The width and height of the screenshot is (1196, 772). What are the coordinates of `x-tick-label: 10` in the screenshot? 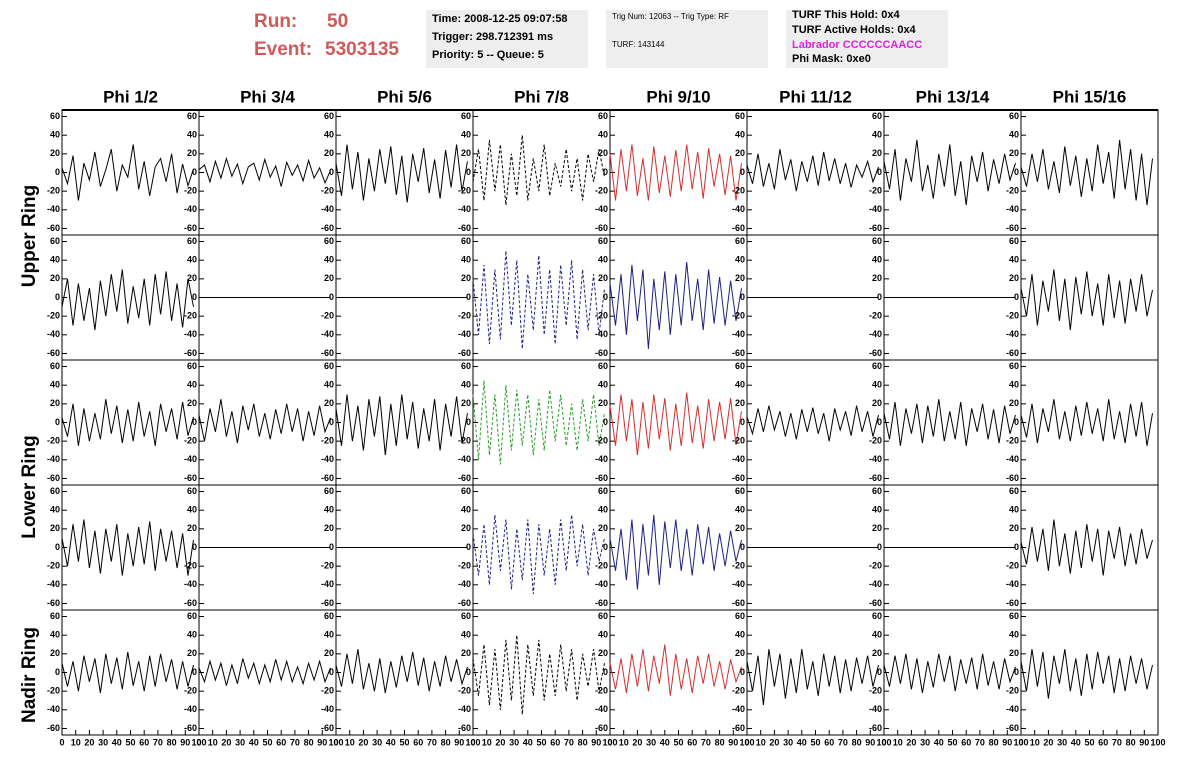 It's located at (213, 742).